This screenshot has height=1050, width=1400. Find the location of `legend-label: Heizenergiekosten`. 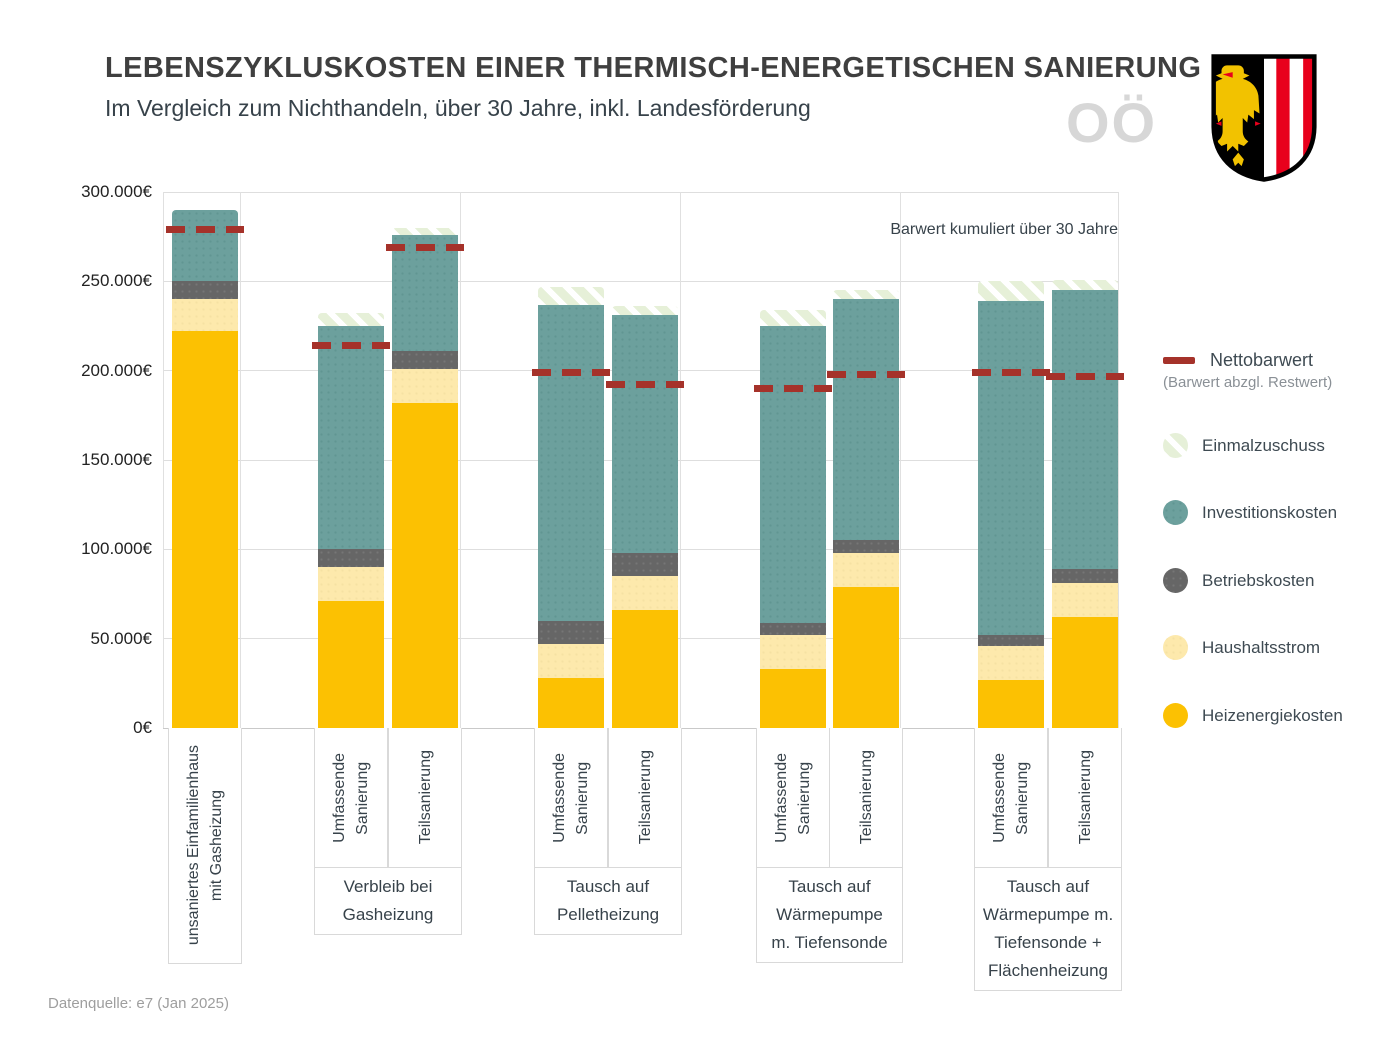

legend-label: Heizenergiekosten is located at coordinates (1272, 715).